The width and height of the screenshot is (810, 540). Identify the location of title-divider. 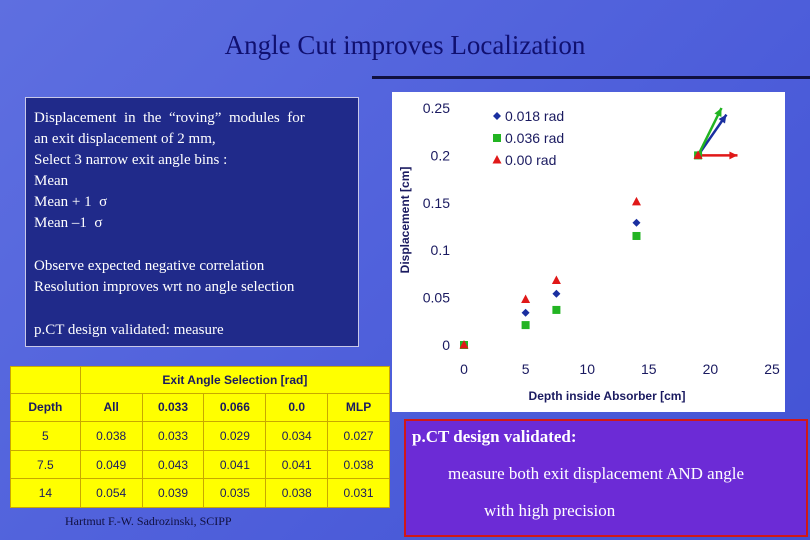
(591, 77).